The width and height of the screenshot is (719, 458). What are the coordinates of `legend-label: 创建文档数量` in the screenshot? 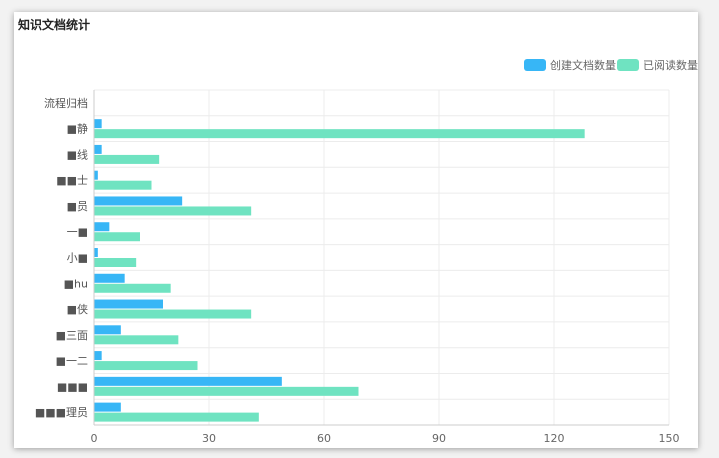 It's located at (583, 65).